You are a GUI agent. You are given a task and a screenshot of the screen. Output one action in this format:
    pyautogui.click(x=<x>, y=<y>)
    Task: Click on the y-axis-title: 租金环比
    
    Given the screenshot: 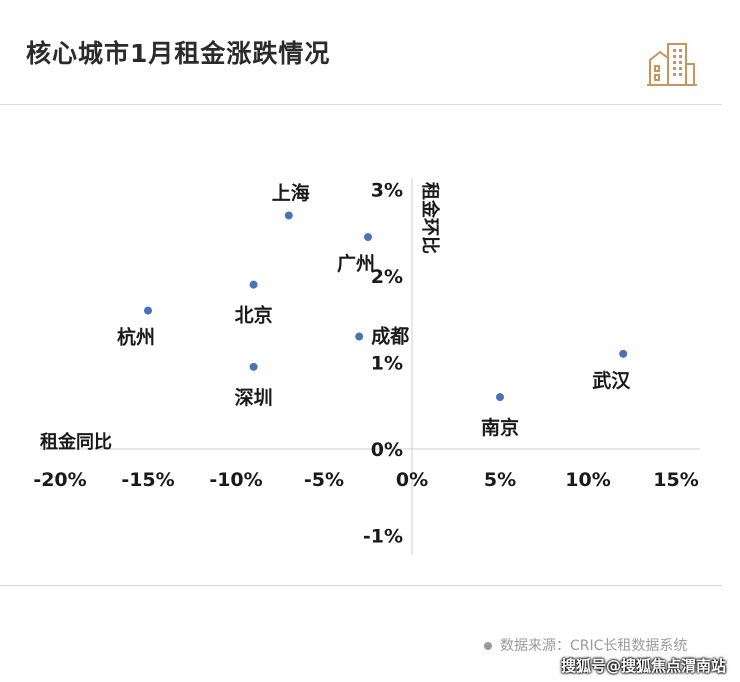 What is the action you would take?
    pyautogui.click(x=430, y=218)
    